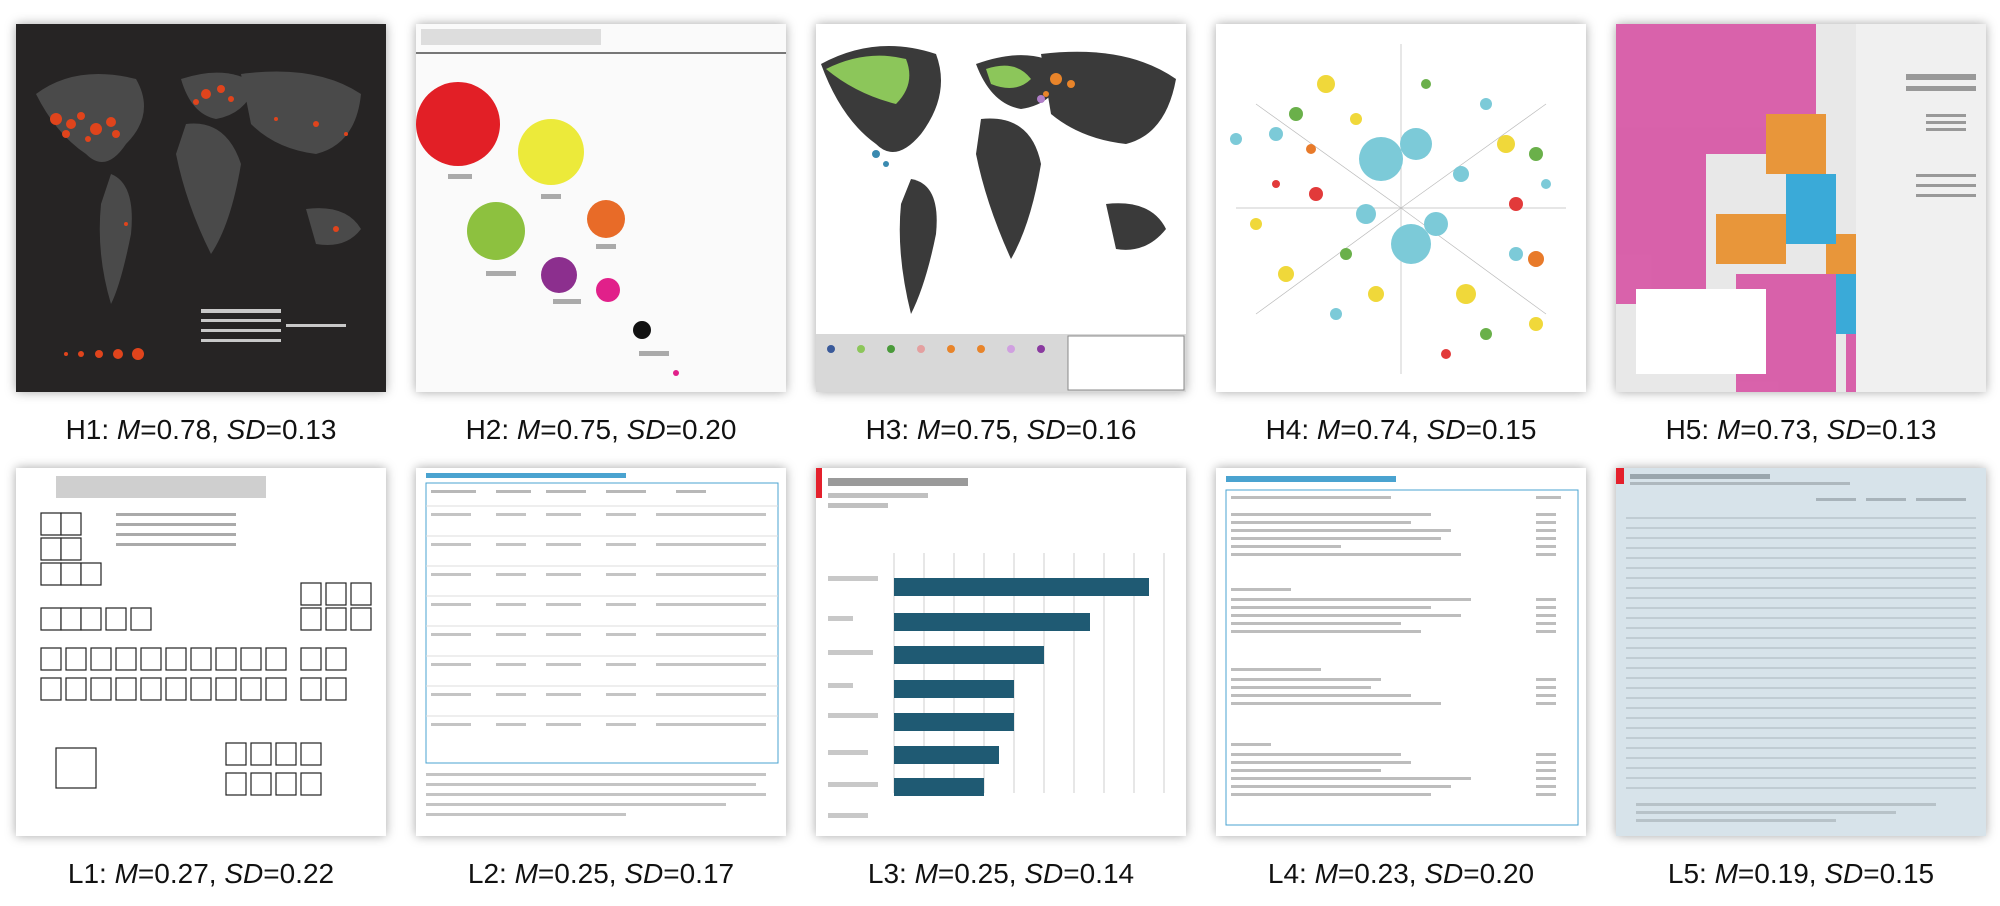 The image size is (2000, 906). What do you see at coordinates (1401, 208) in the screenshot?
I see `thumbnail-H4` at bounding box center [1401, 208].